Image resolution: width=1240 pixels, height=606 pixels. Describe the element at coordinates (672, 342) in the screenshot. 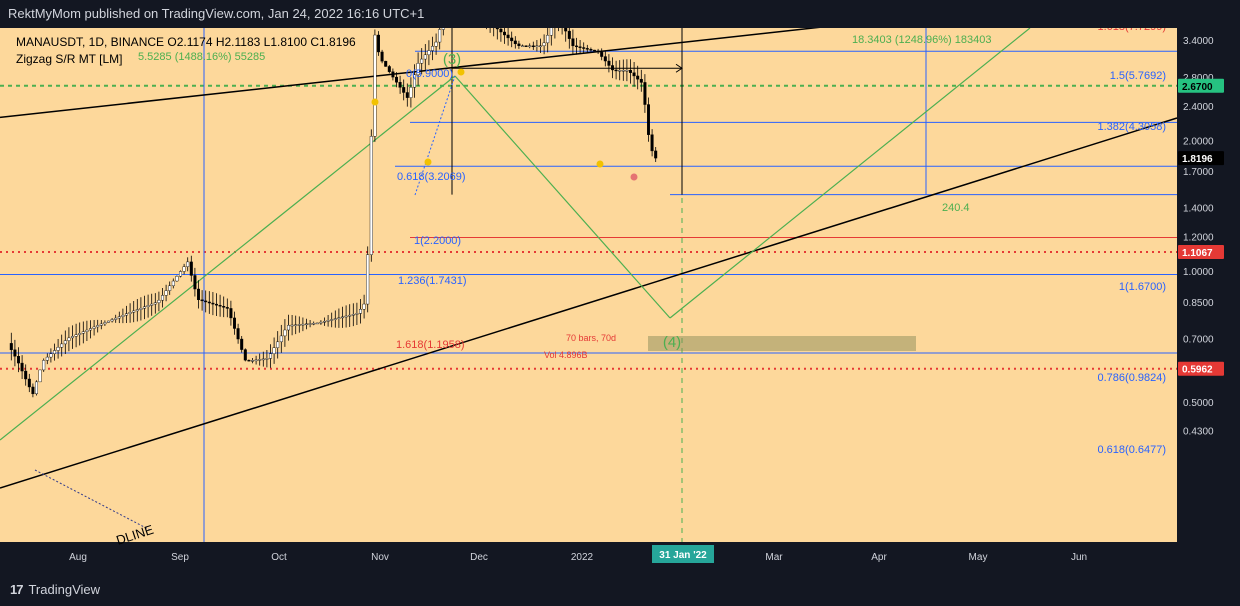

I see `chart-annotation: (4)` at that location.